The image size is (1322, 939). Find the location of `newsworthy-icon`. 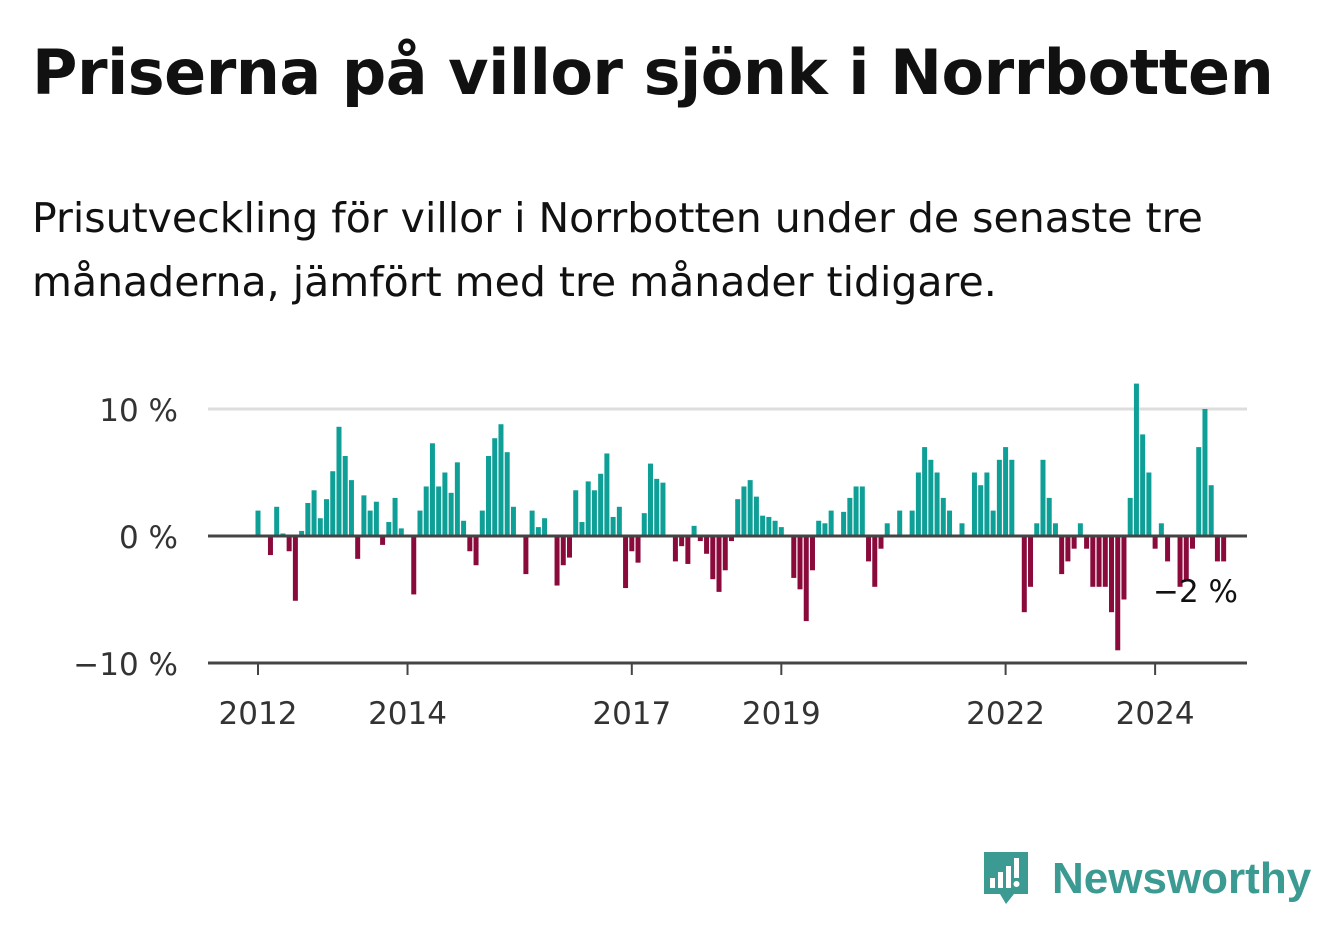

newsworthy-icon is located at coordinates (1006, 878).